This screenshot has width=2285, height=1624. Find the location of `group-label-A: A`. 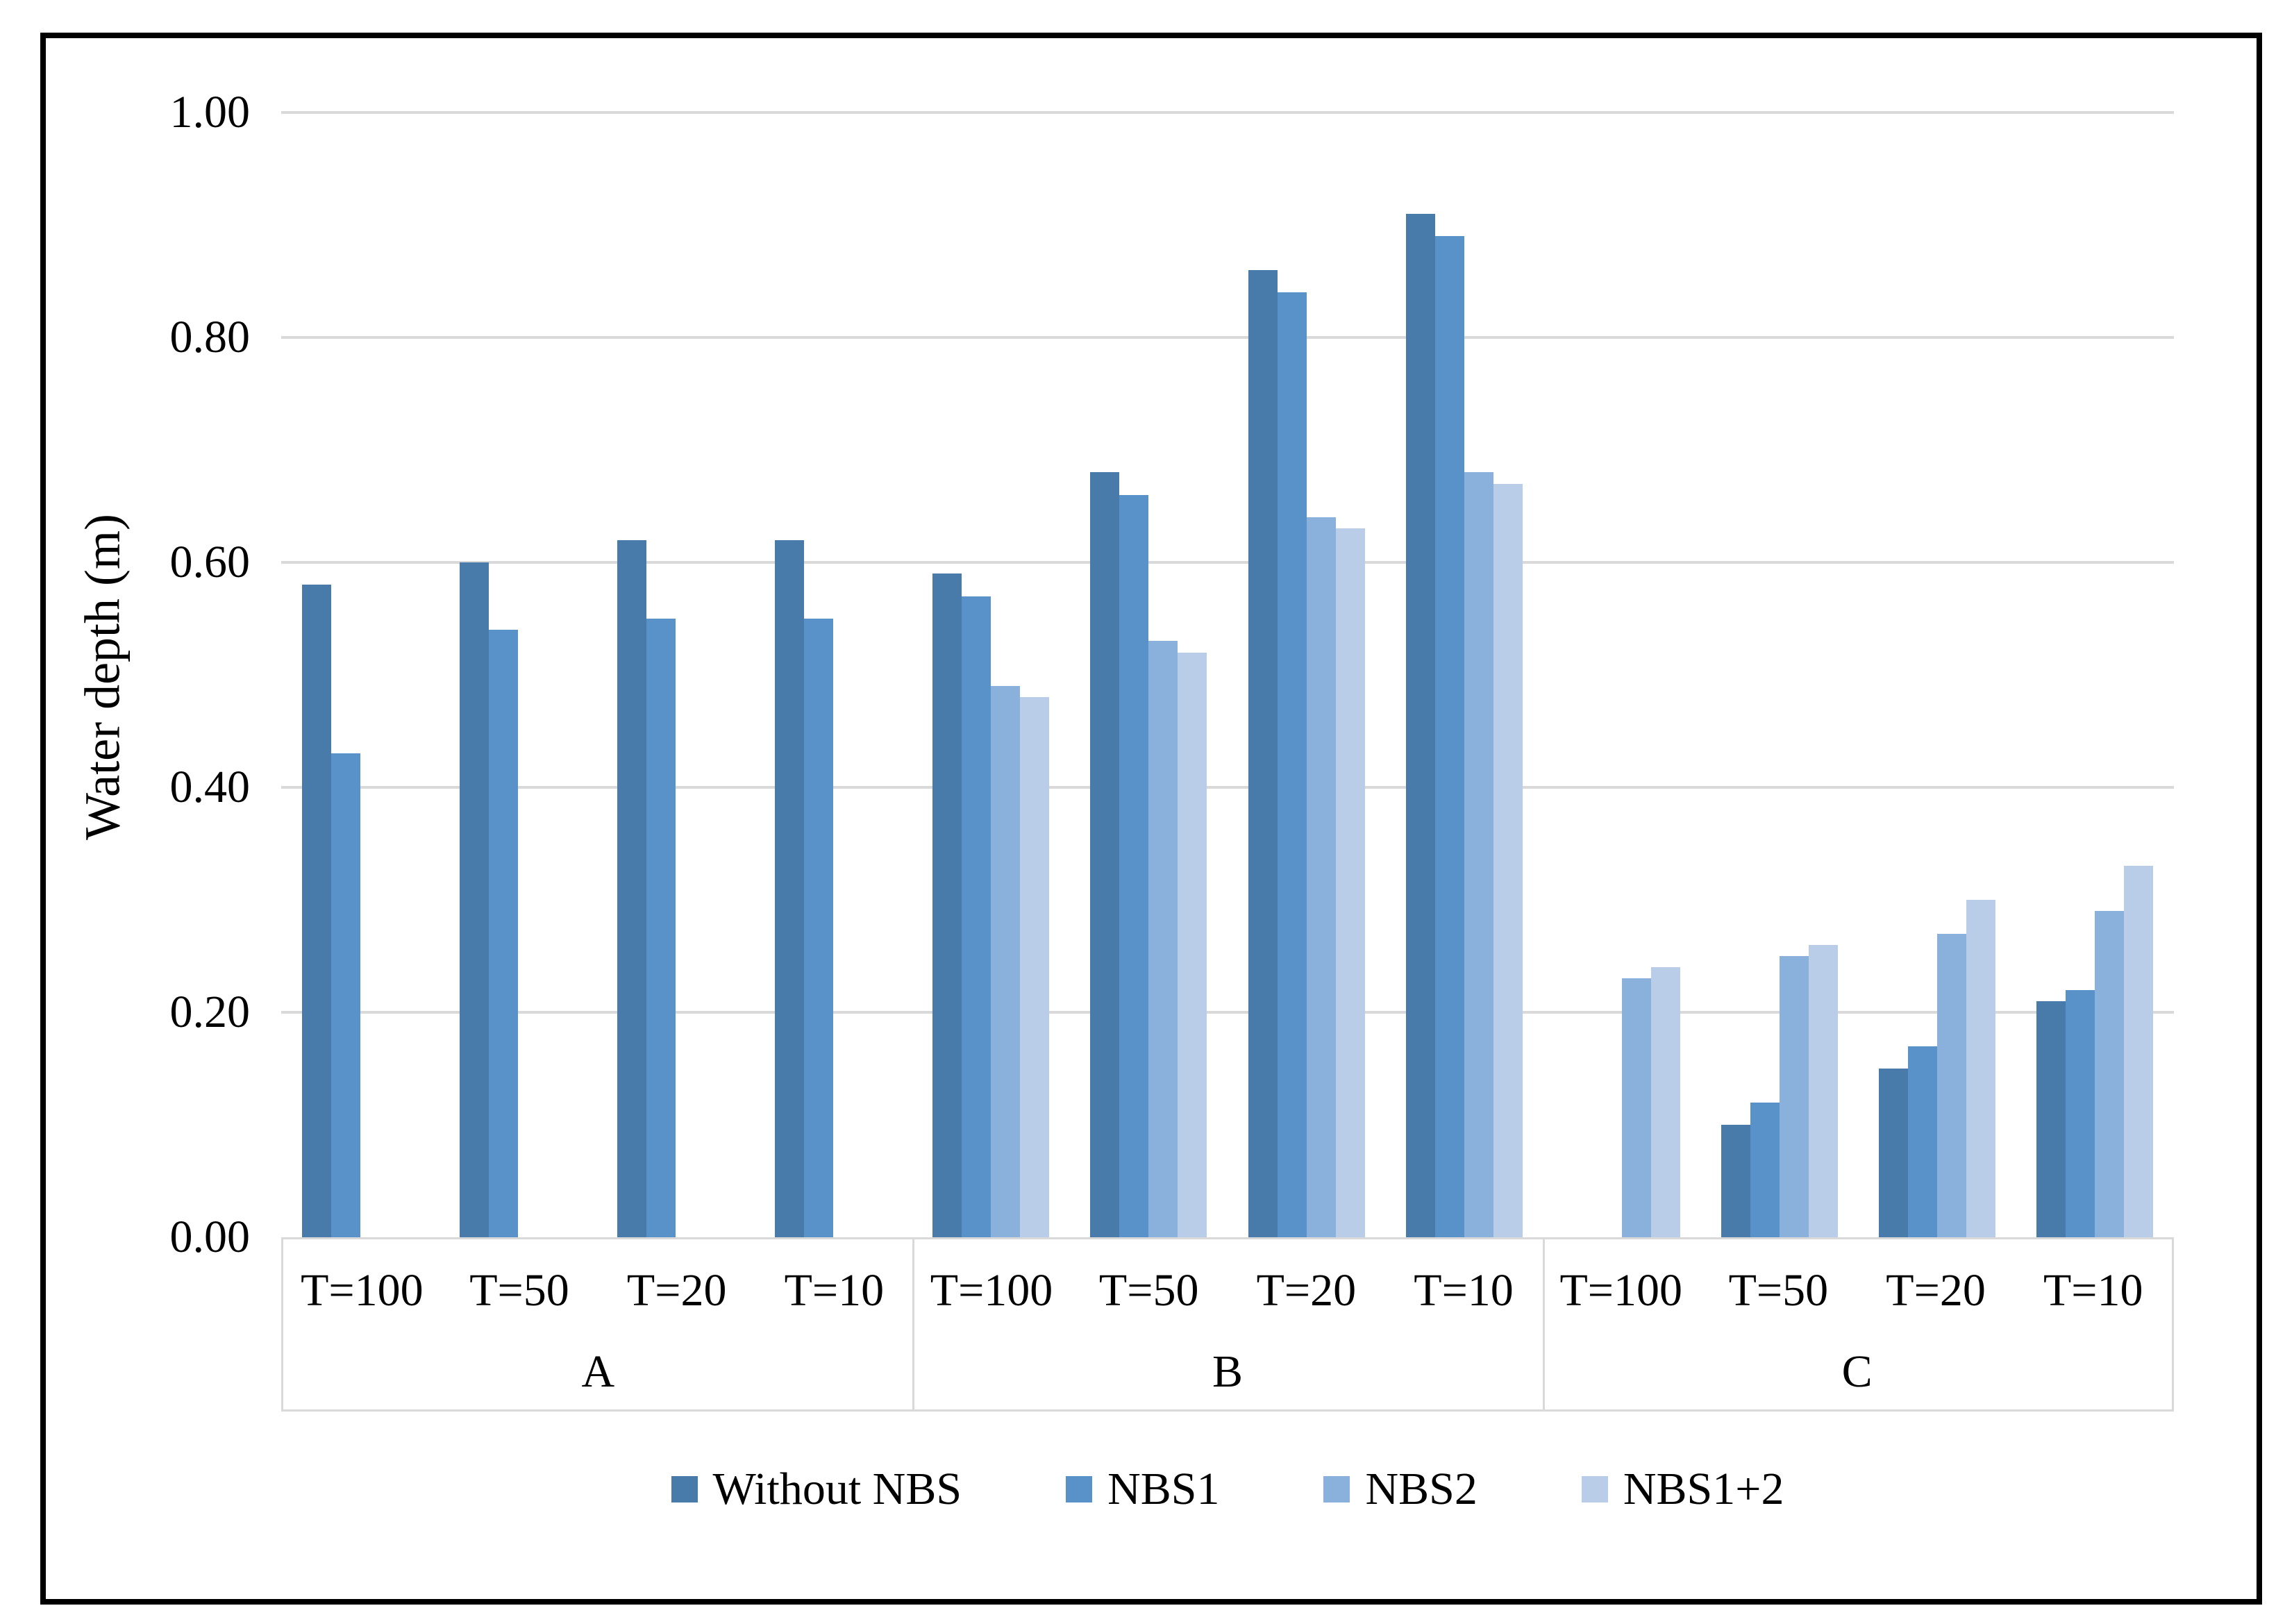

group-label-A: A is located at coordinates (598, 1372).